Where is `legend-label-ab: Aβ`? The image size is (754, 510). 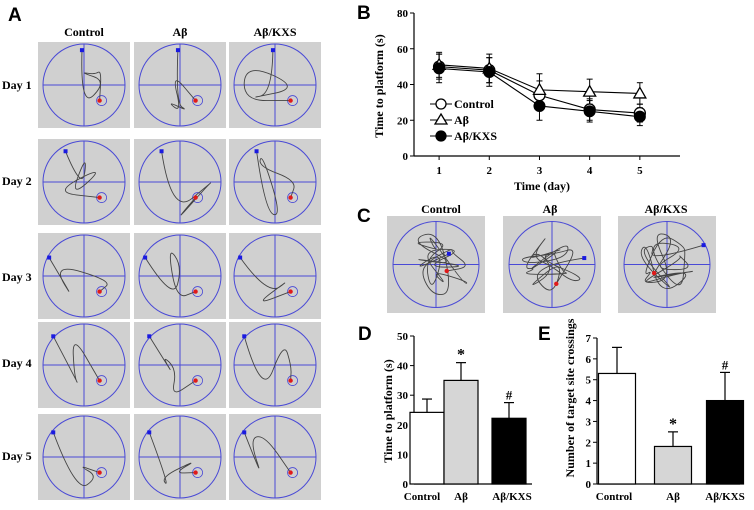 legend-label-ab: Aβ is located at coordinates (461, 120).